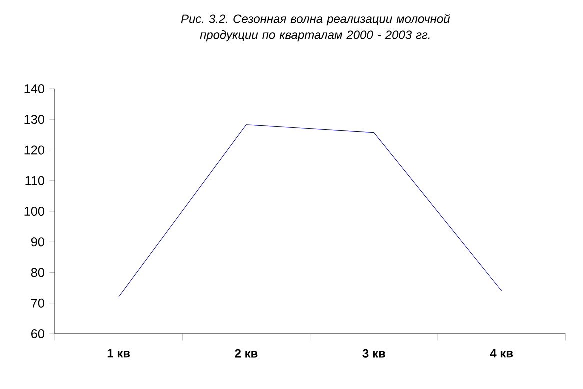 The width and height of the screenshot is (583, 389). Describe the element at coordinates (246, 353) in the screenshot. I see `x-tick-label: 2 кв` at that location.